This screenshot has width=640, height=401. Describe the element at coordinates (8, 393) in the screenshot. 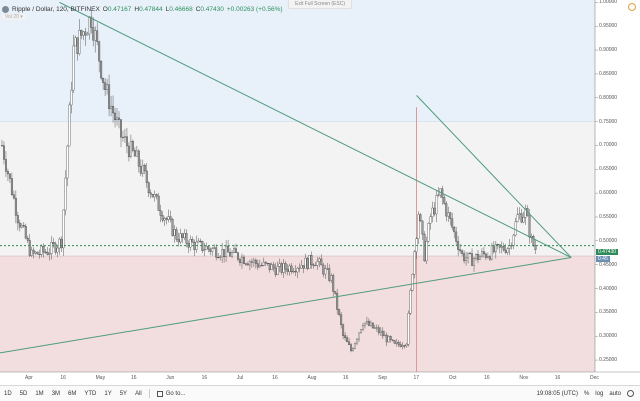

I see `timeframe-1d: 1D` at that location.